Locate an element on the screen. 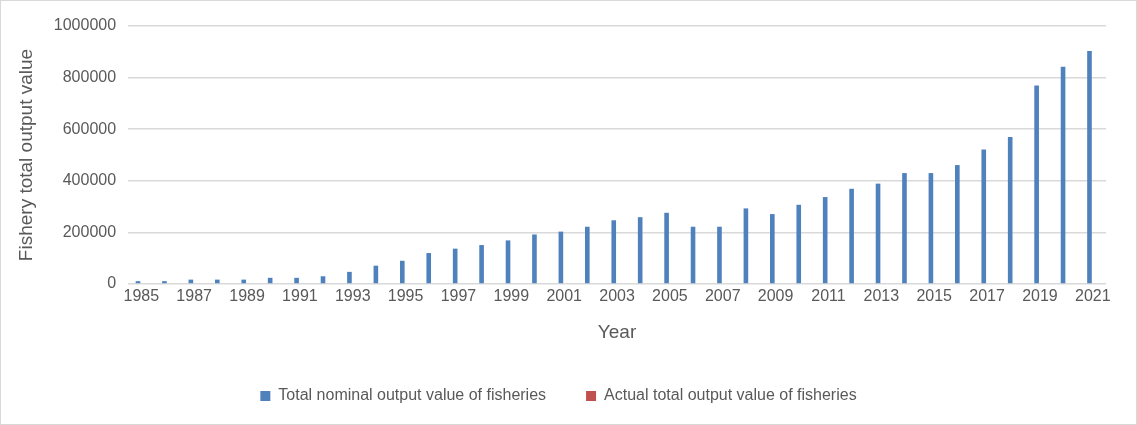 The height and width of the screenshot is (425, 1137). x-tick-label: 1989 is located at coordinates (247, 296).